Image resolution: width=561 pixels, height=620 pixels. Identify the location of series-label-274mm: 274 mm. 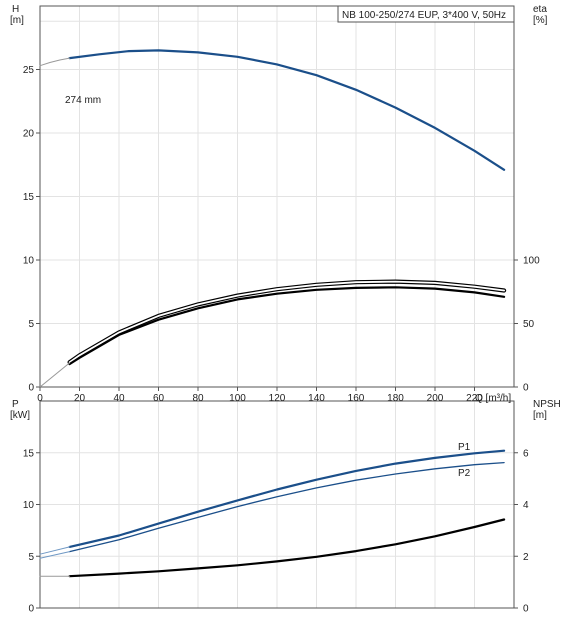
(83, 100).